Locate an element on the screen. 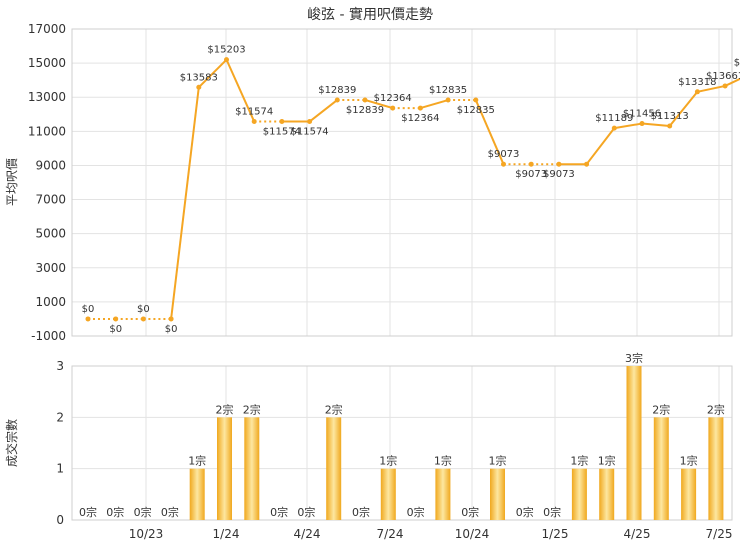  price-y-tick-label: -1000 is located at coordinates (48, 336).